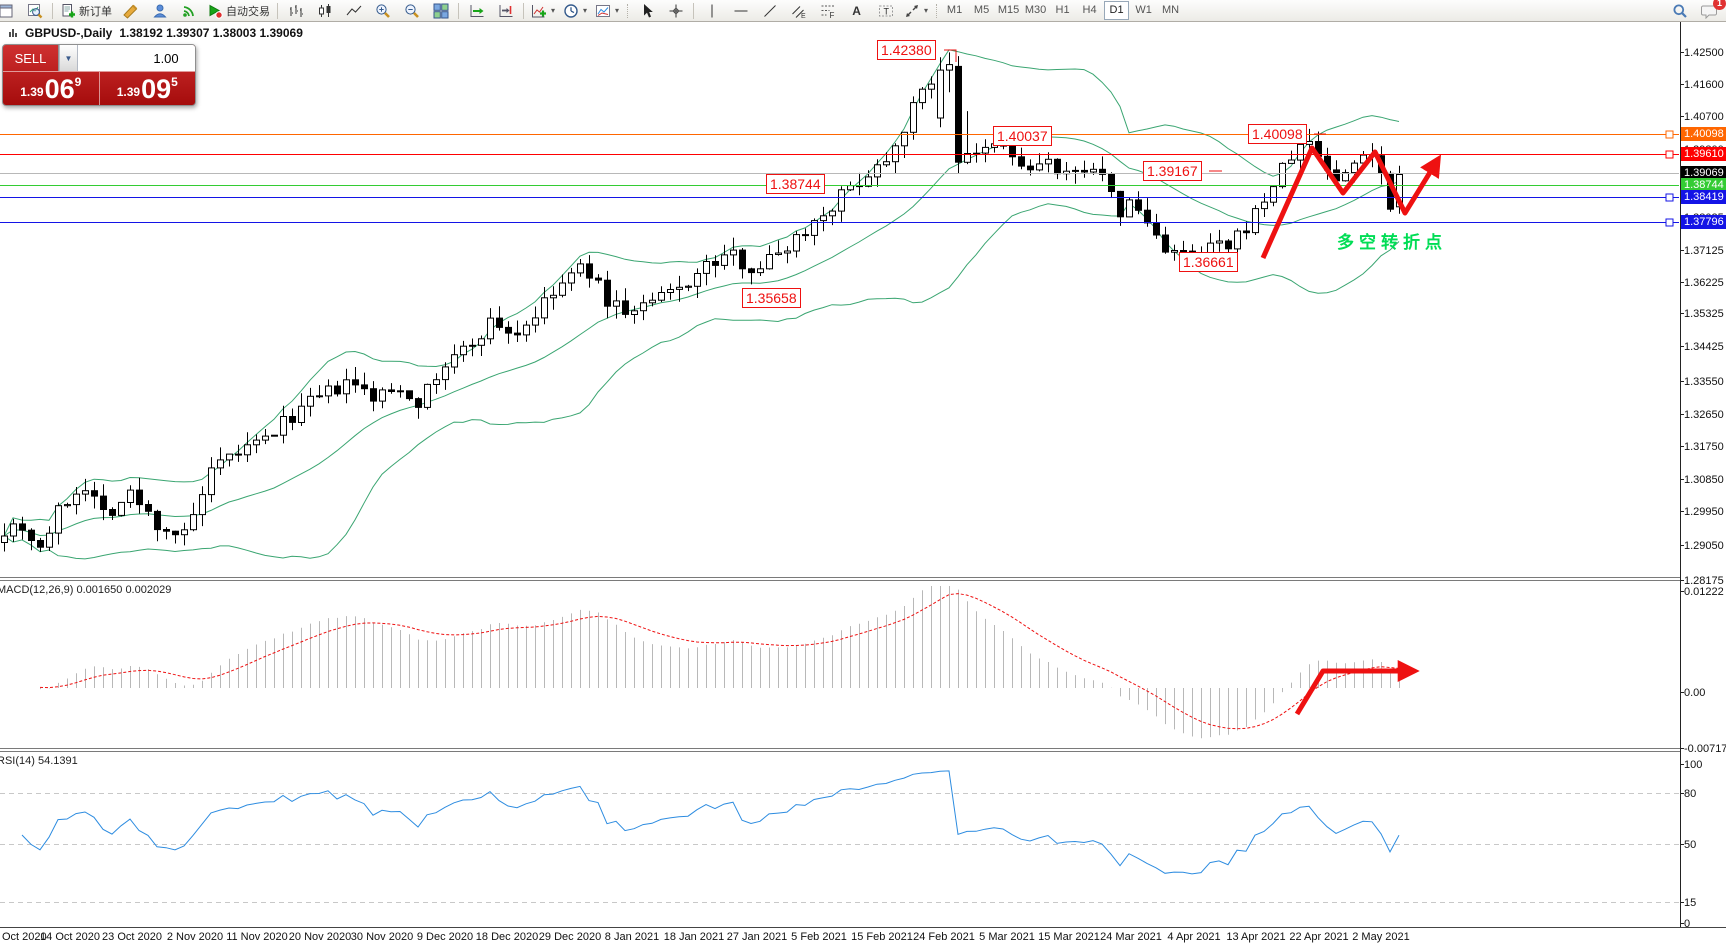 This screenshot has width=1726, height=945. I want to click on chart-shift-icon, so click(505, 10).